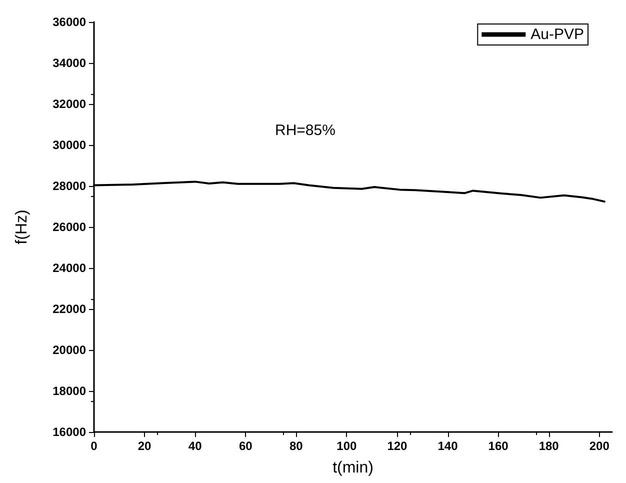 The image size is (626, 483). I want to click on y-tick-label: 26000, so click(69, 227).